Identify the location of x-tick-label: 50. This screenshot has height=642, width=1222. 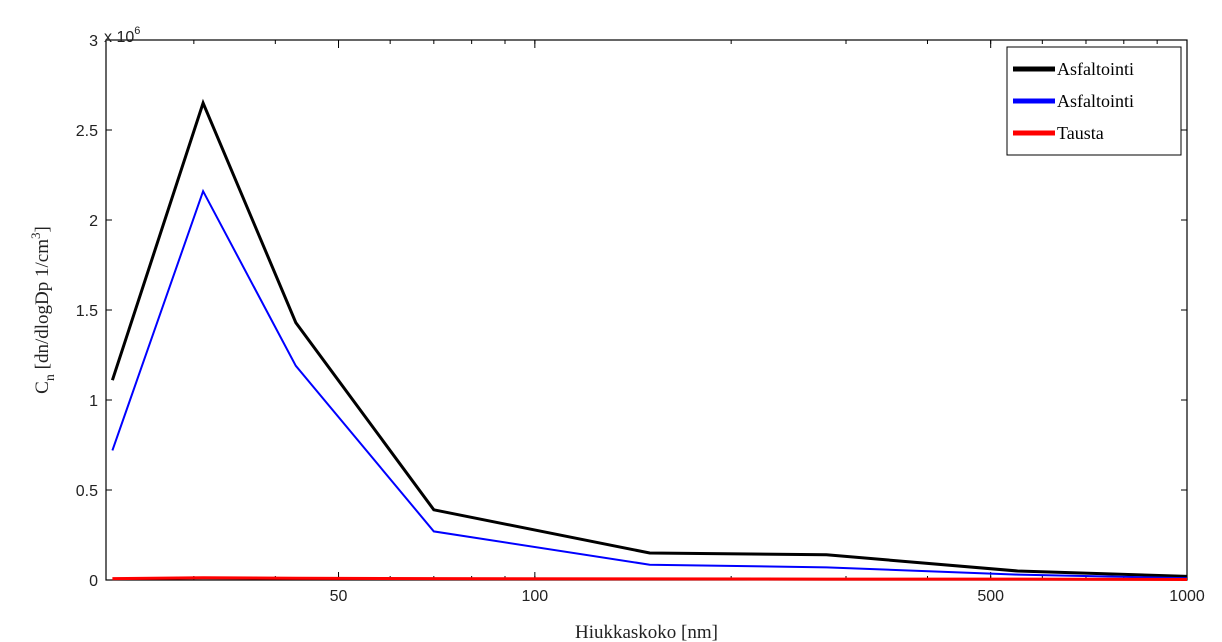
(339, 596).